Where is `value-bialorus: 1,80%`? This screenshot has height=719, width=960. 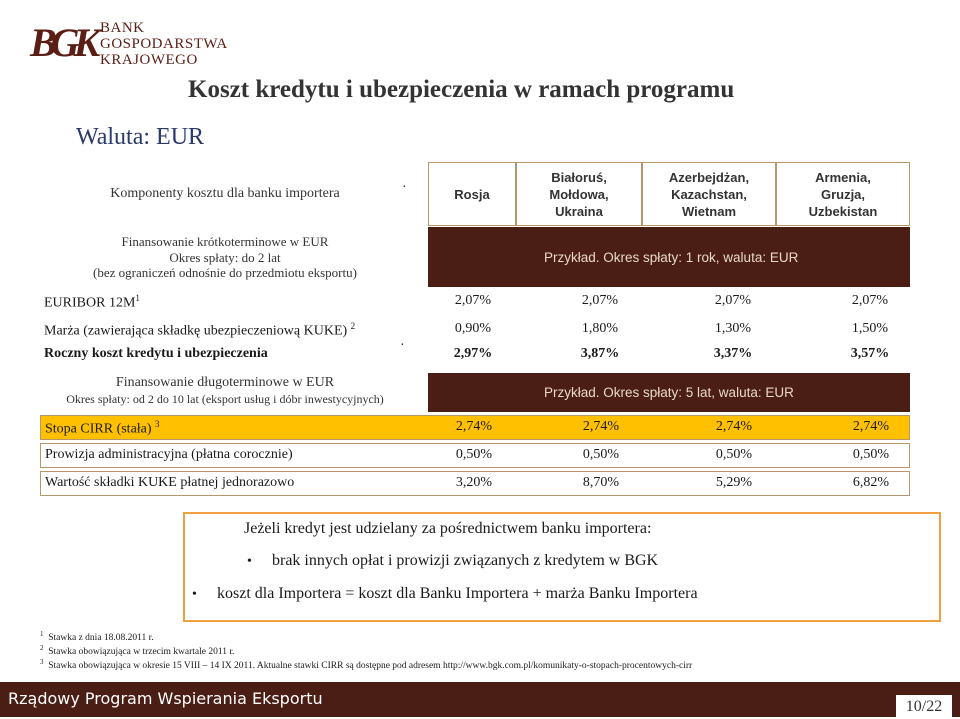 value-bialorus: 1,80% is located at coordinates (600, 328).